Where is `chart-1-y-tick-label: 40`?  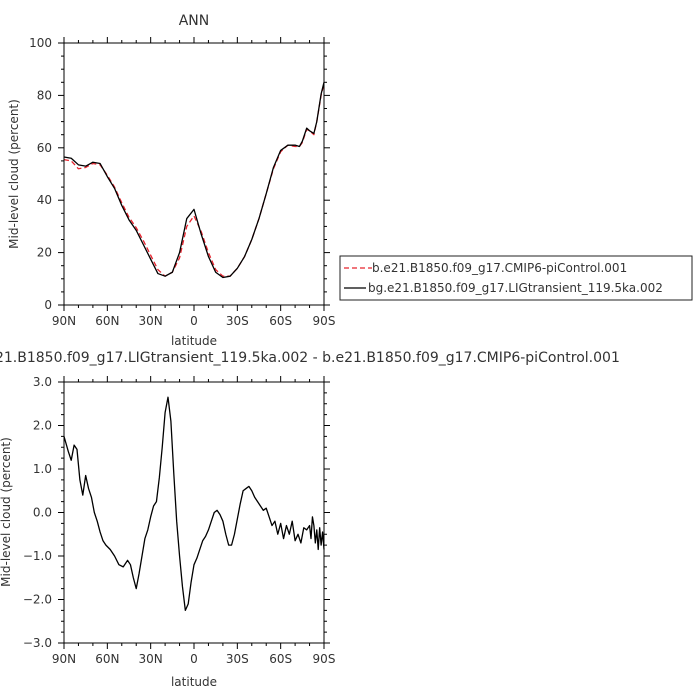 chart-1-y-tick-label: 40 is located at coordinates (44, 200).